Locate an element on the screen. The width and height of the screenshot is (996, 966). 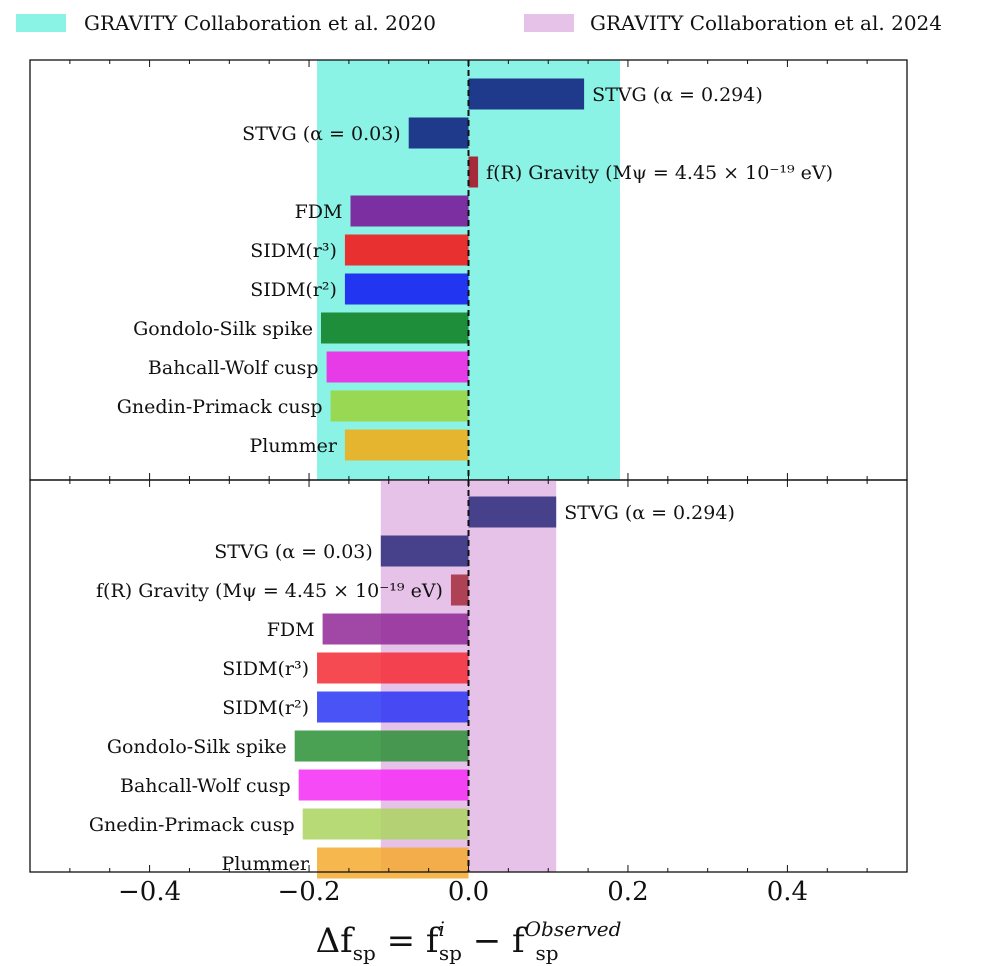
x-tick-label-3: 0.0 is located at coordinates (468, 892).